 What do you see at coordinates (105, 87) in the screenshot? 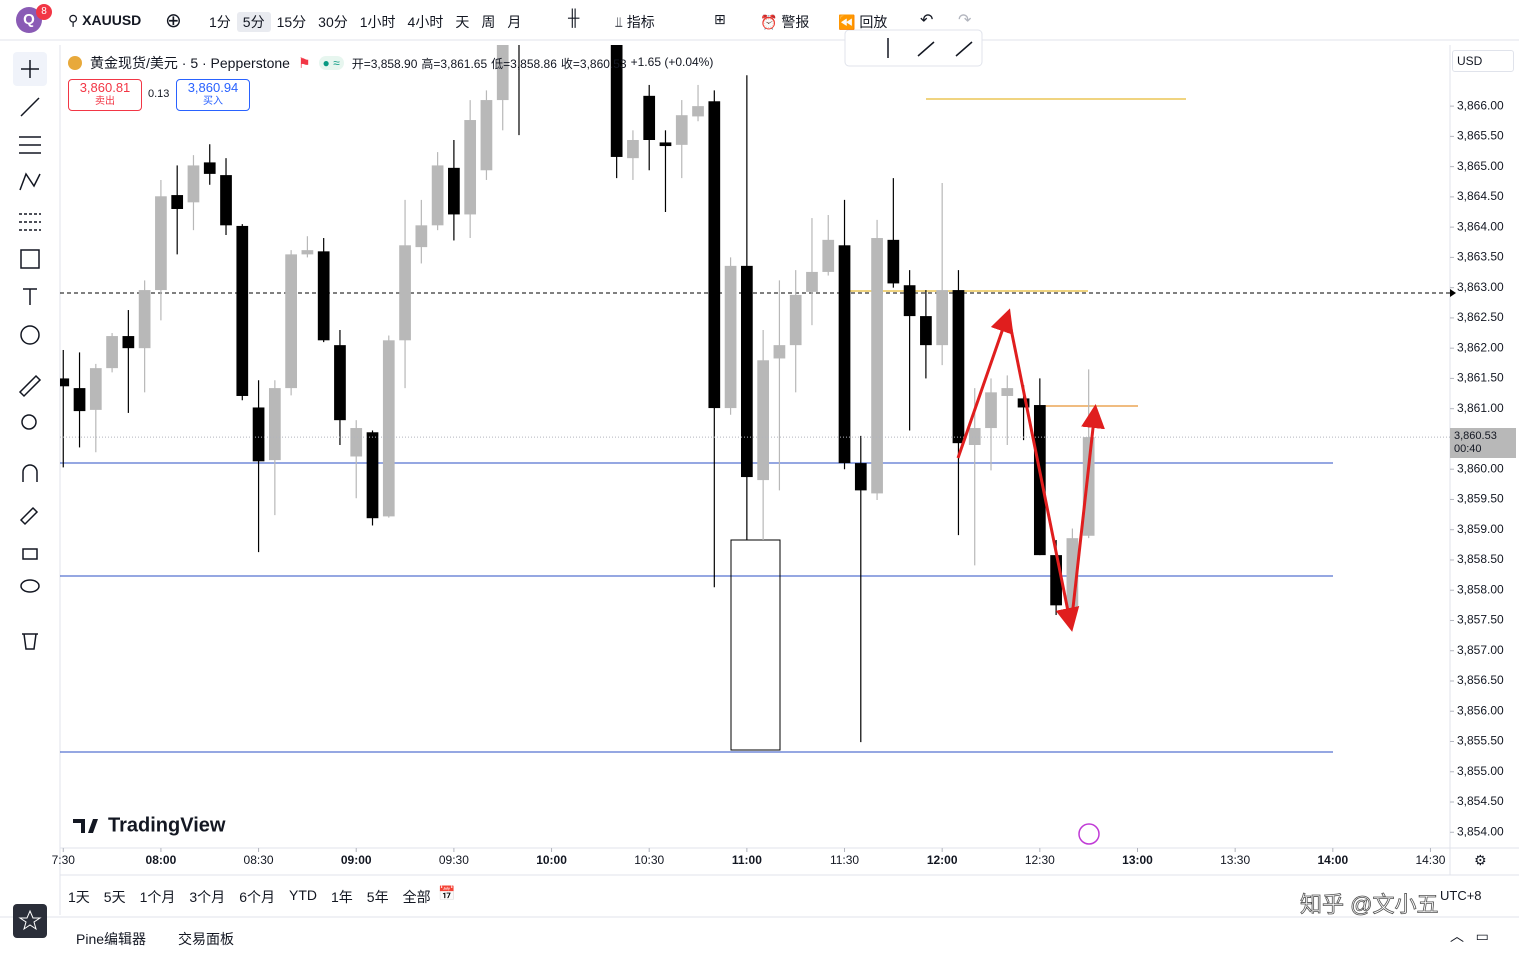
I see `sell-price: 3,860.81` at bounding box center [105, 87].